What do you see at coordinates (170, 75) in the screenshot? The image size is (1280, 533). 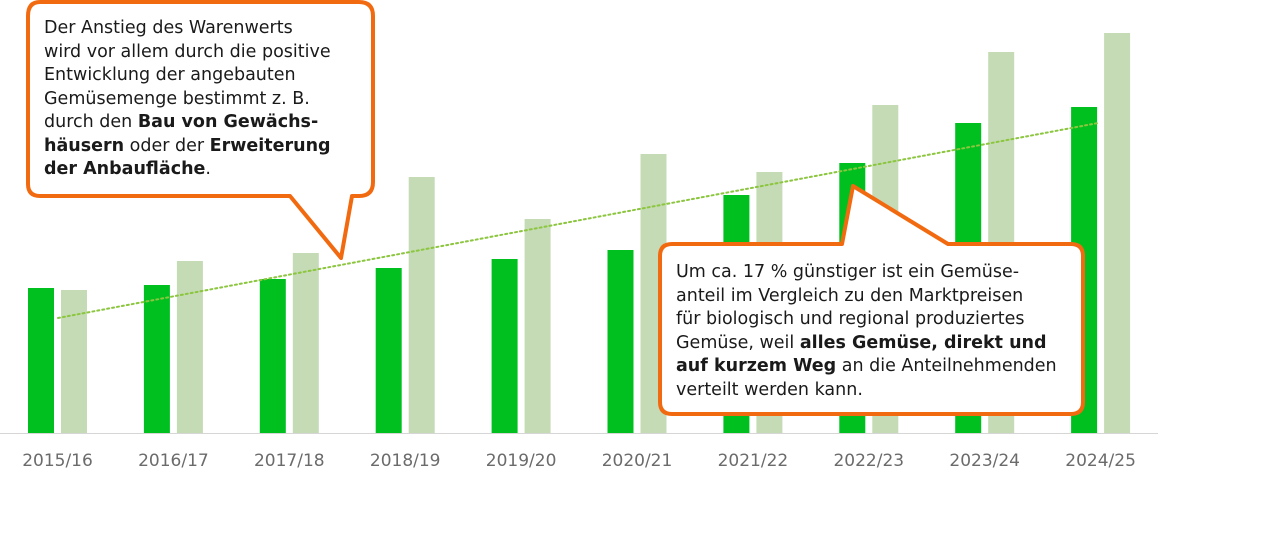 I see `note-1-line-3: Entwicklung der angebauten` at bounding box center [170, 75].